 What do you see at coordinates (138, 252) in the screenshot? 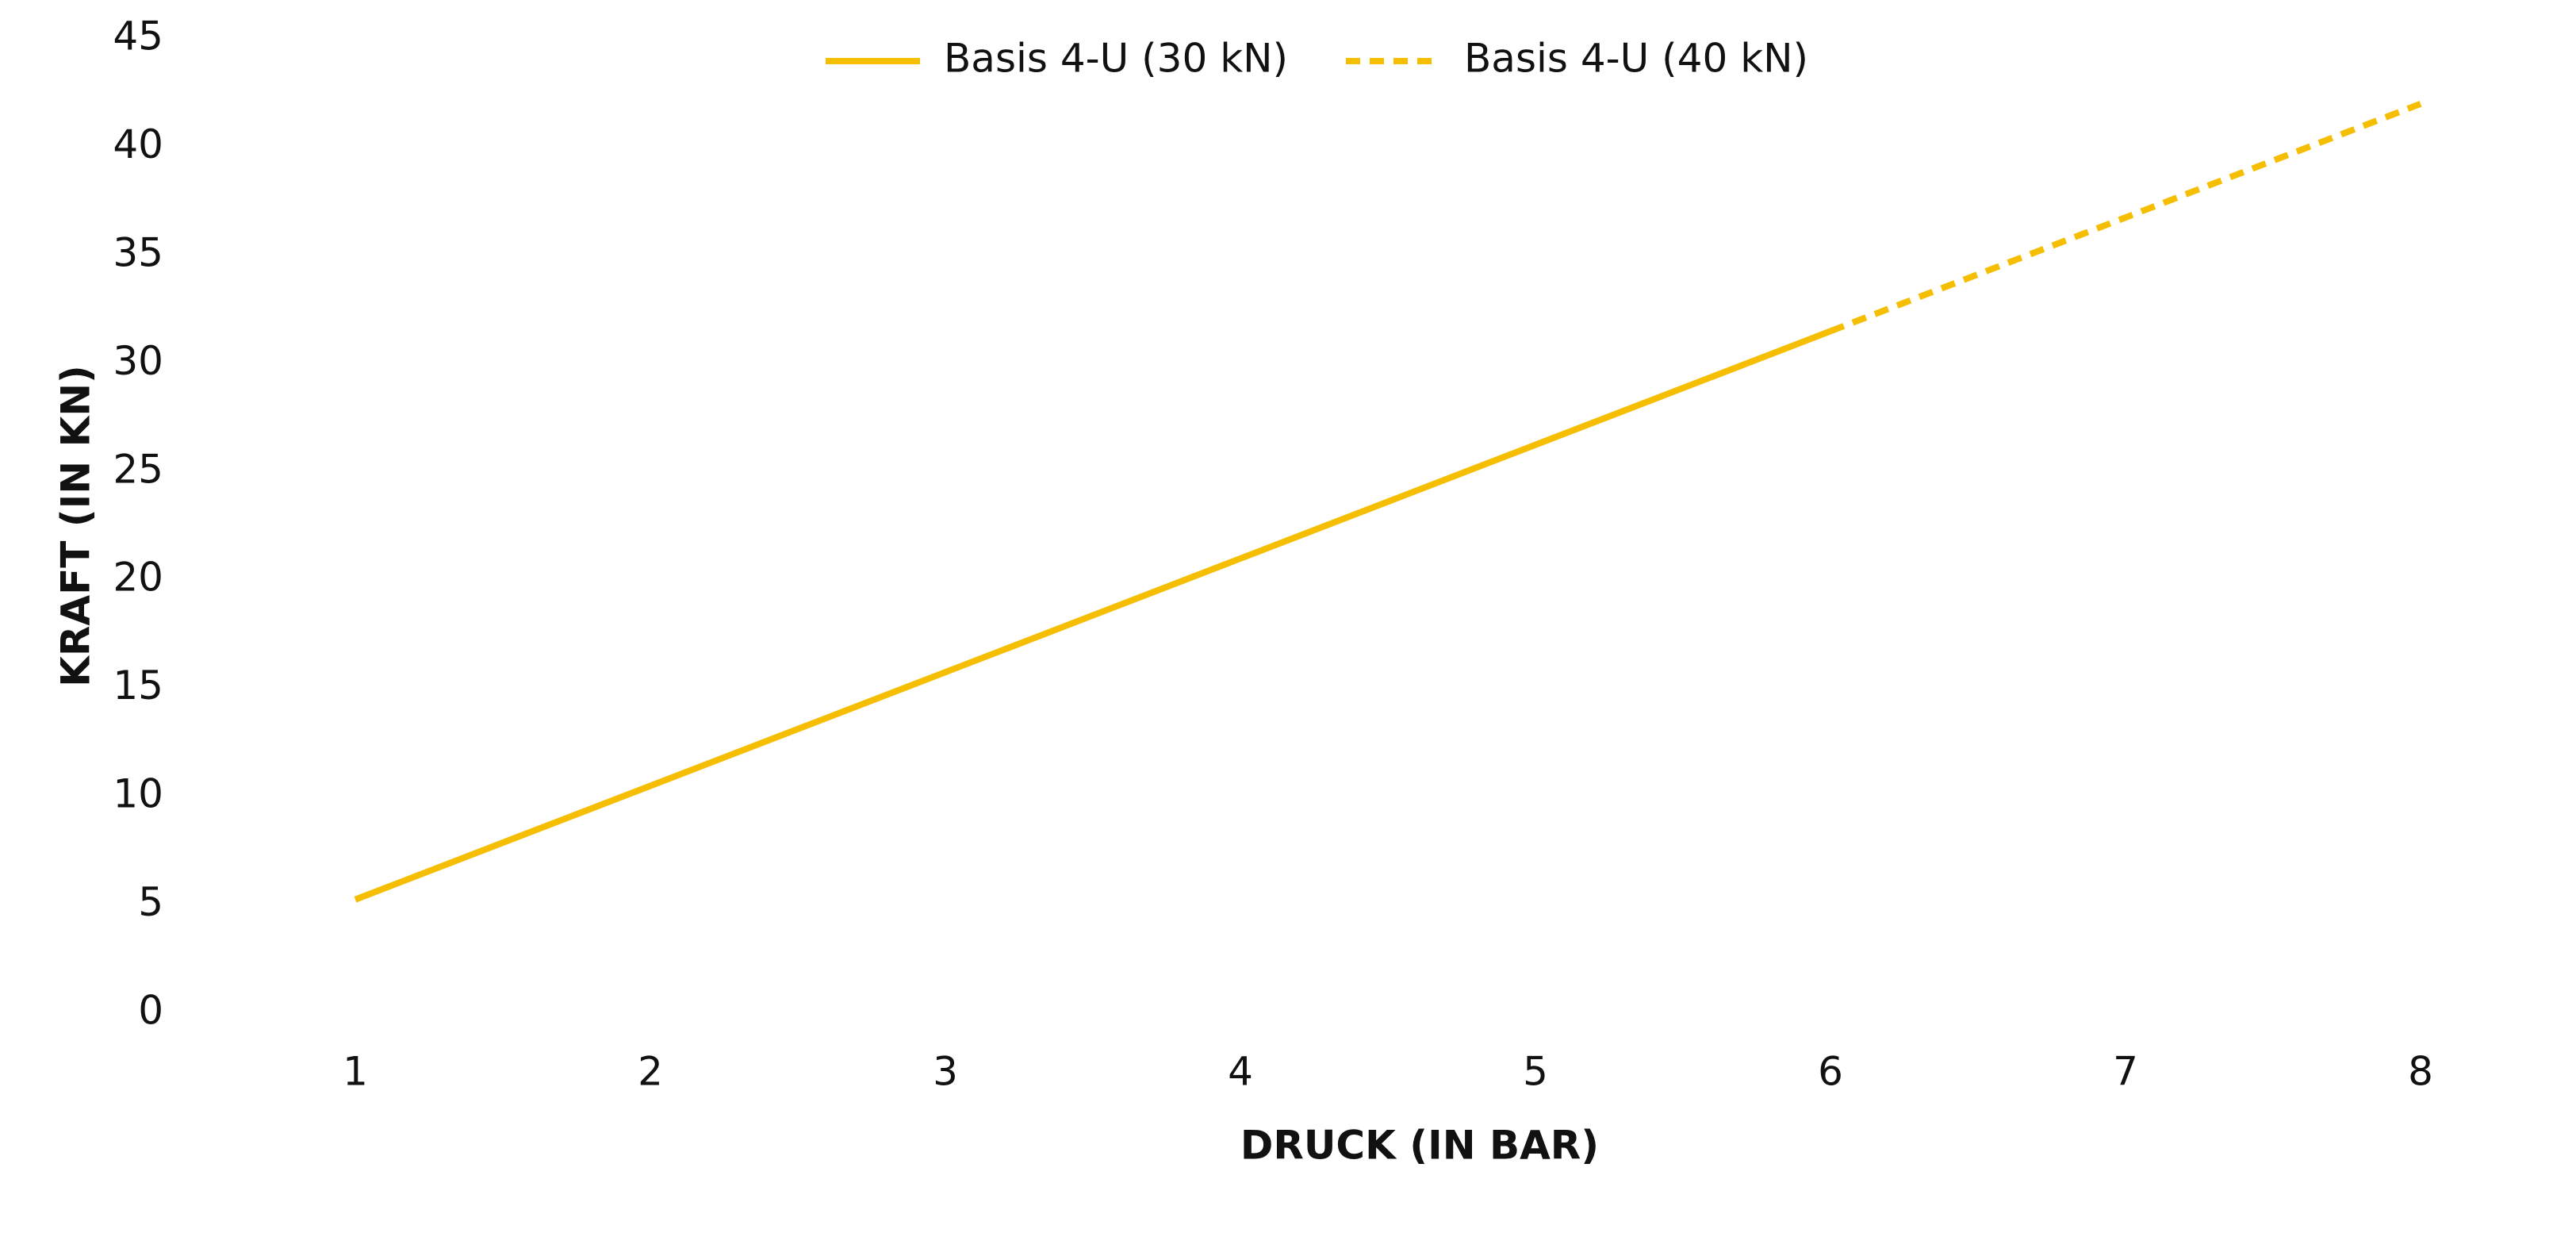
I see `y-tick-label: 35` at bounding box center [138, 252].